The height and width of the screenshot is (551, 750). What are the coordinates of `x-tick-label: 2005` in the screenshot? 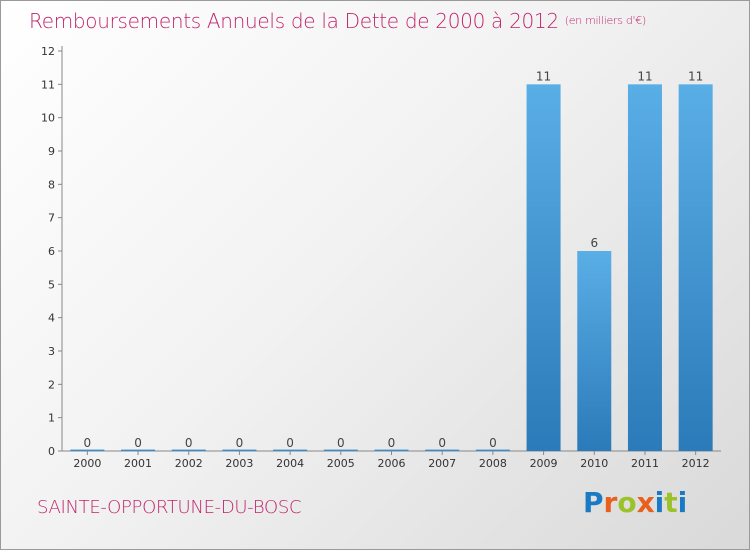 It's located at (341, 463).